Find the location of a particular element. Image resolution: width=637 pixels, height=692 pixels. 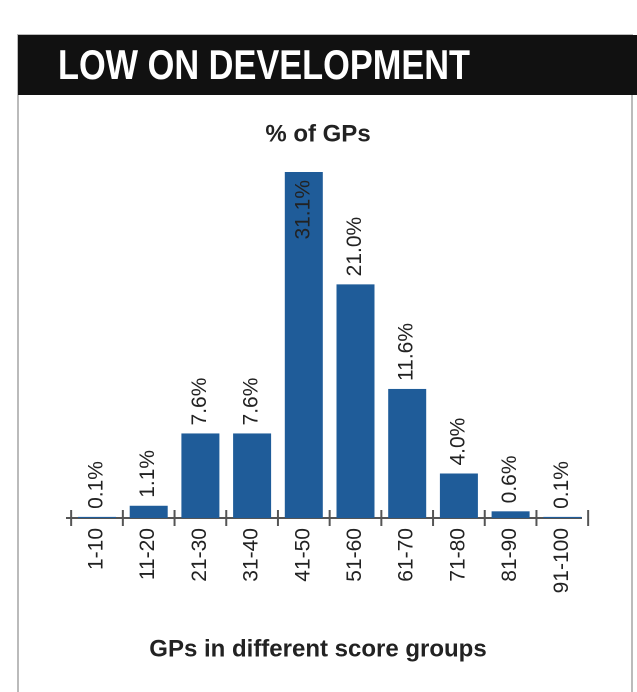

header-band is located at coordinates (327, 65).